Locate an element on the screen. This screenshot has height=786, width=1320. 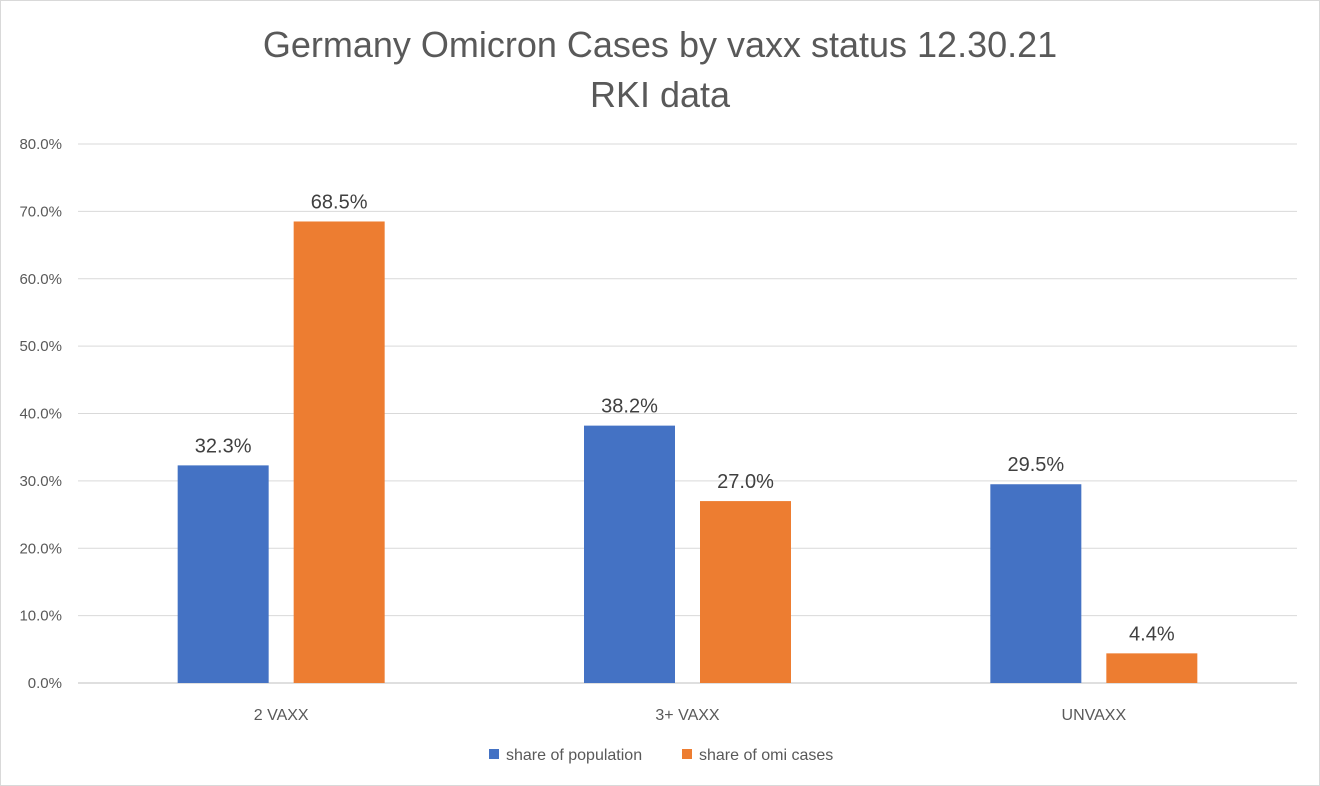
y-tick-label: 50.0% is located at coordinates (40, 346).